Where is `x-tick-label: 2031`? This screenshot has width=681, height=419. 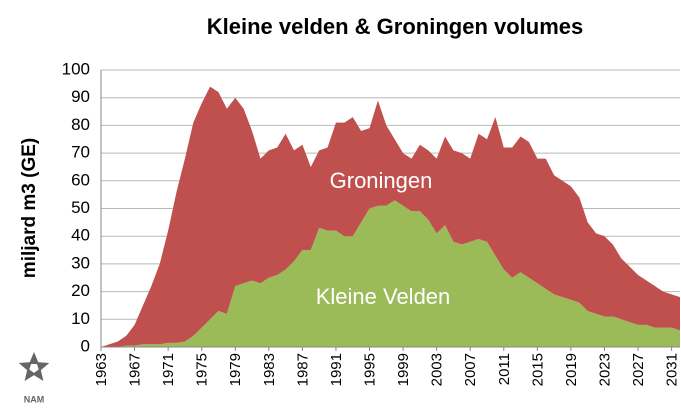
x-tick-label: 2031 is located at coordinates (672, 369).